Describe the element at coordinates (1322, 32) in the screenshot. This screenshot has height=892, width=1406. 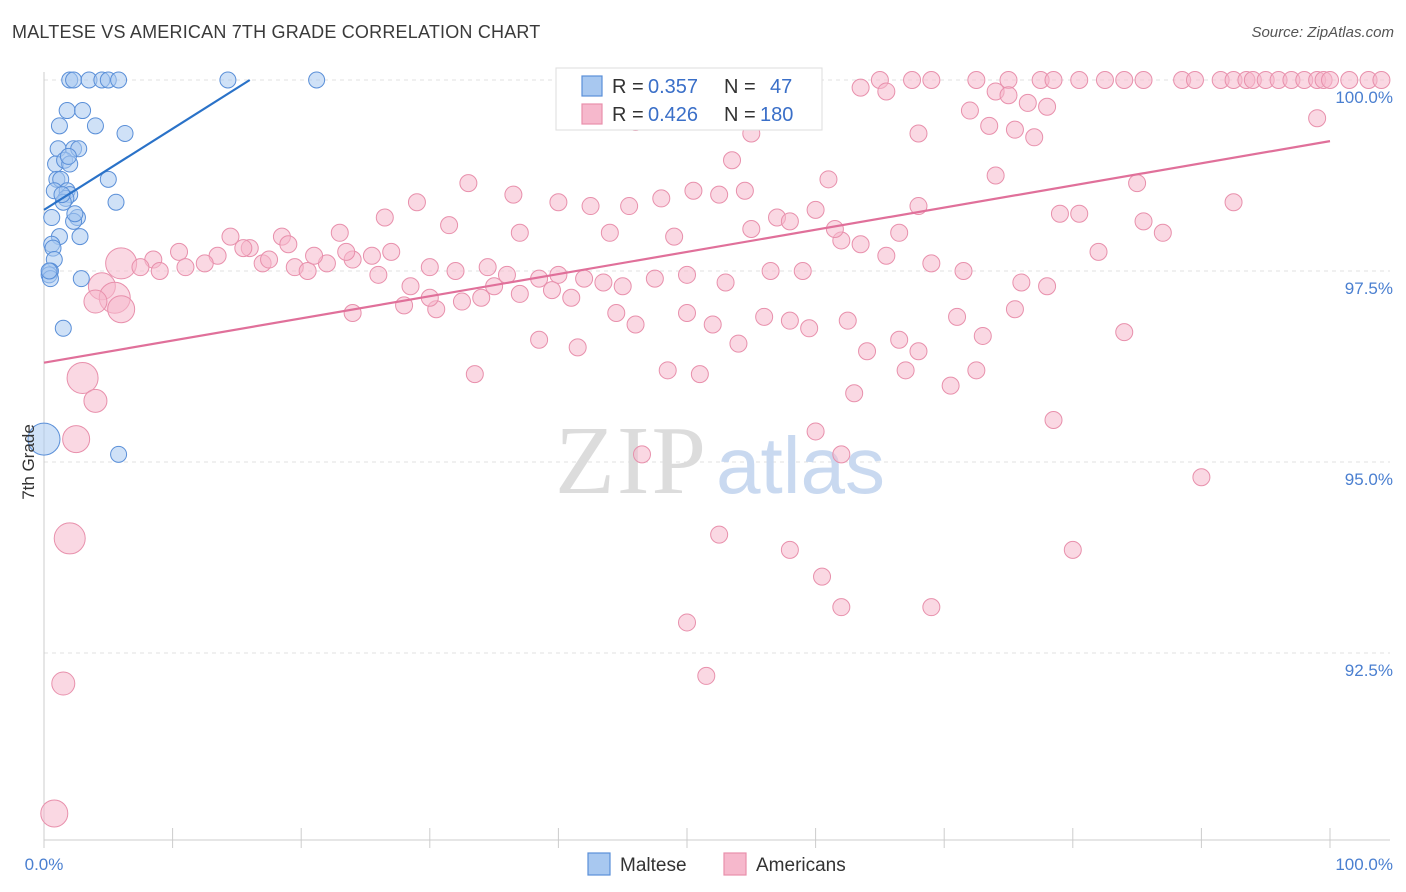
I see `chart-source: Source: ZipAtlas.com` at that location.